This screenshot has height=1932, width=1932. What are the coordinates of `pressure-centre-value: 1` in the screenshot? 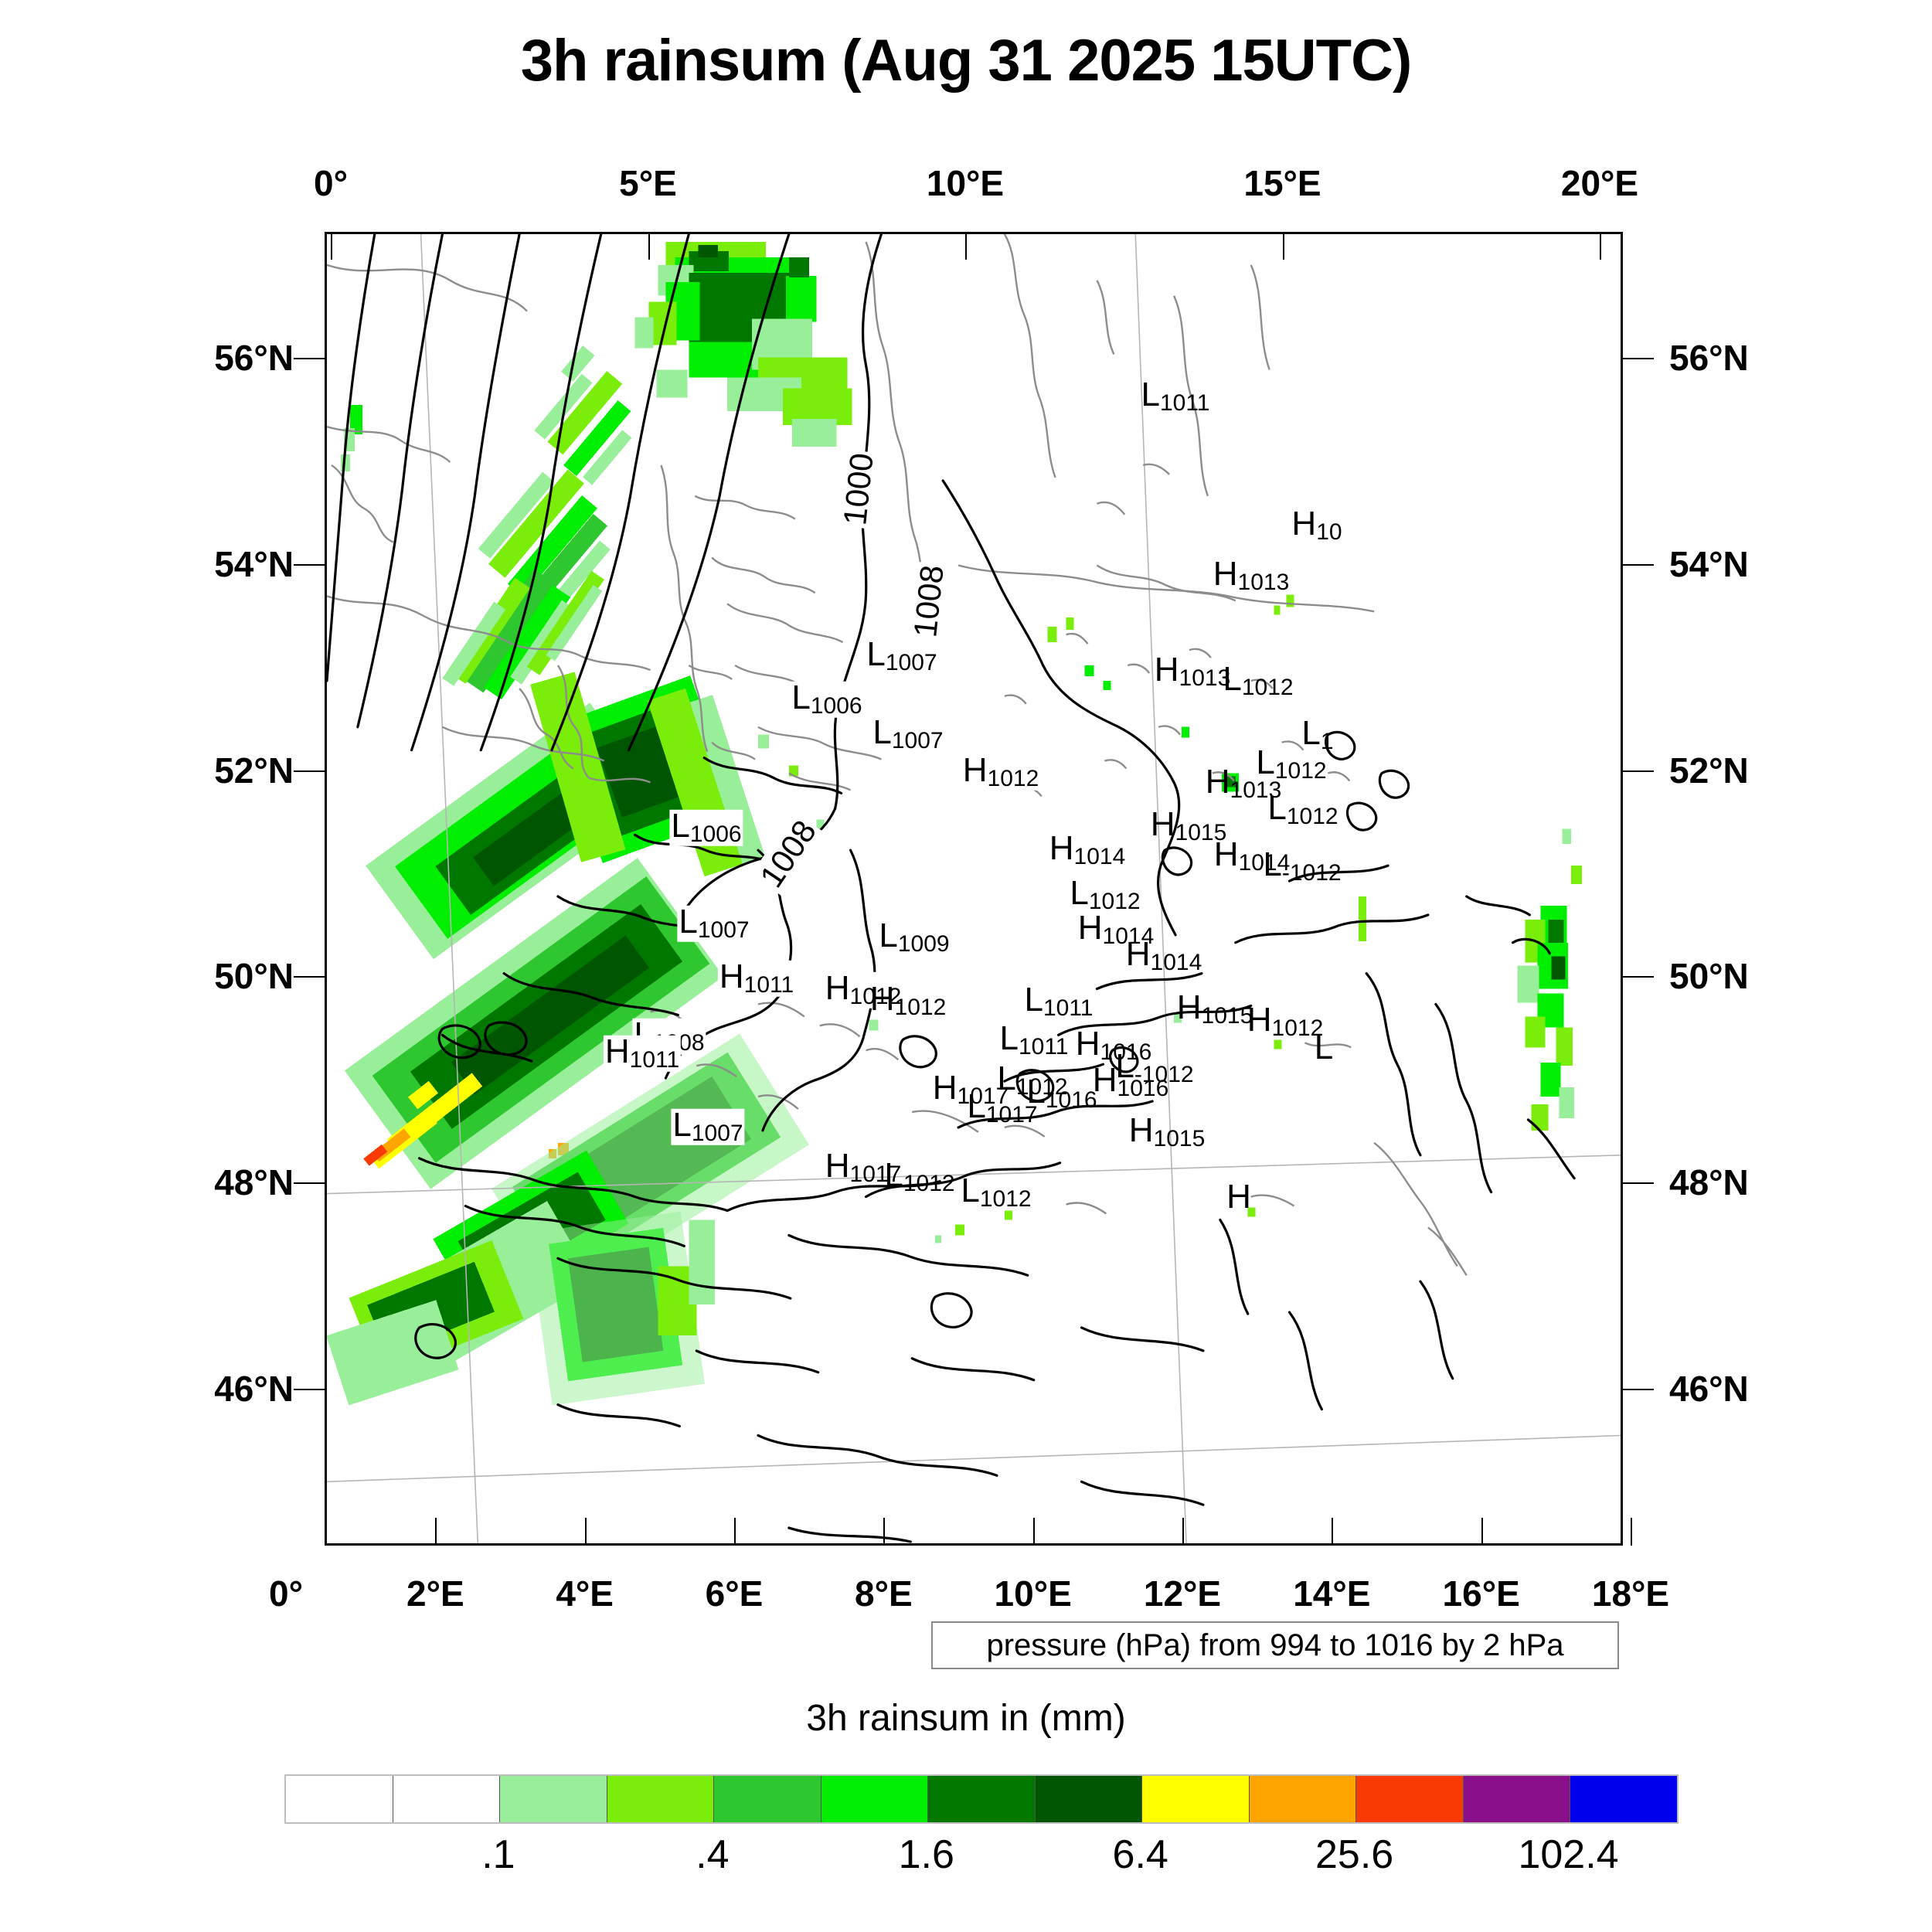 It's located at (1327, 741).